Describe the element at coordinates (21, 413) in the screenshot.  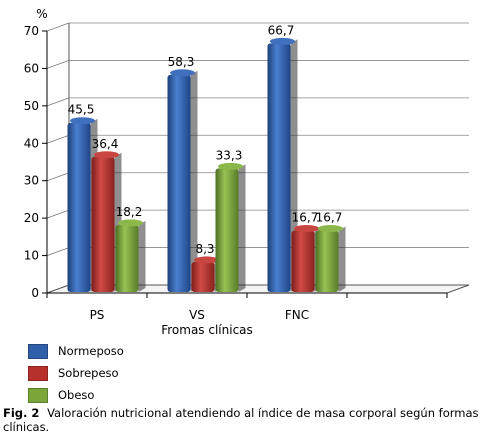
I see `figure-label: Fig. 2` at that location.